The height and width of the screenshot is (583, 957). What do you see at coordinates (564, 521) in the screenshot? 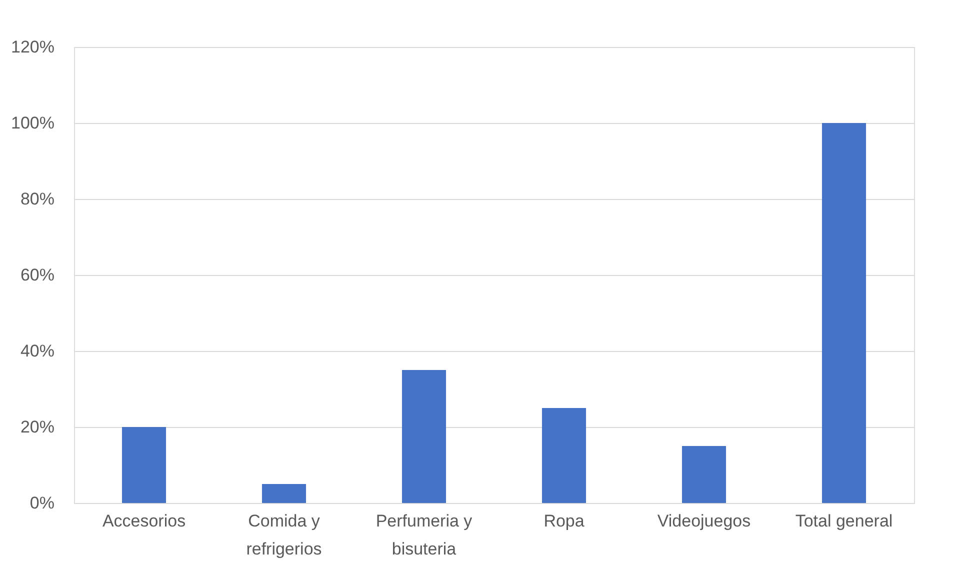
I see `x-tick-label: Ropa` at bounding box center [564, 521].